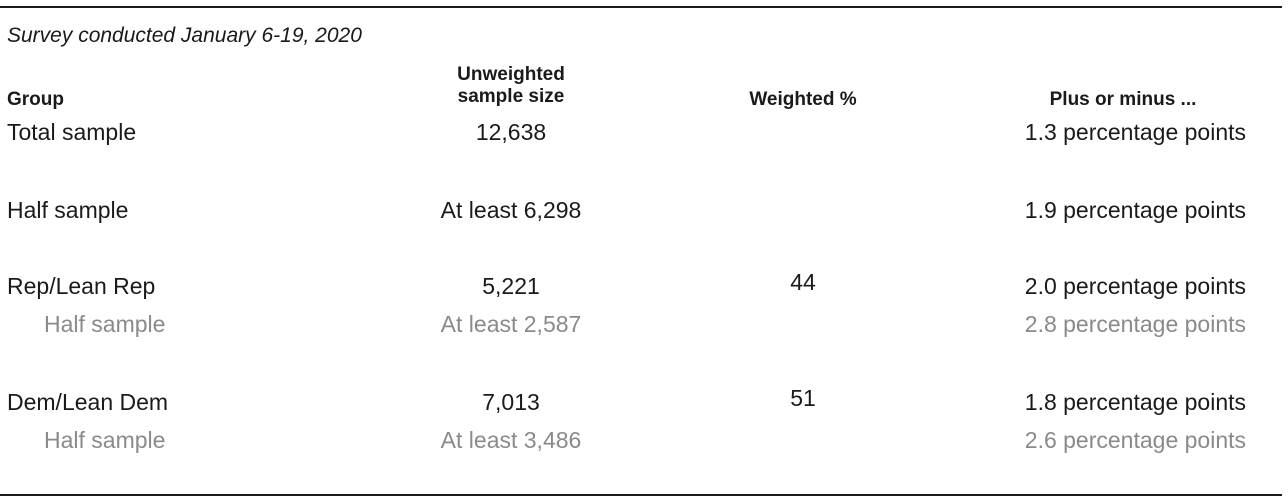 The image size is (1288, 504). I want to click on row-rep-weighted: 44, so click(803, 282).